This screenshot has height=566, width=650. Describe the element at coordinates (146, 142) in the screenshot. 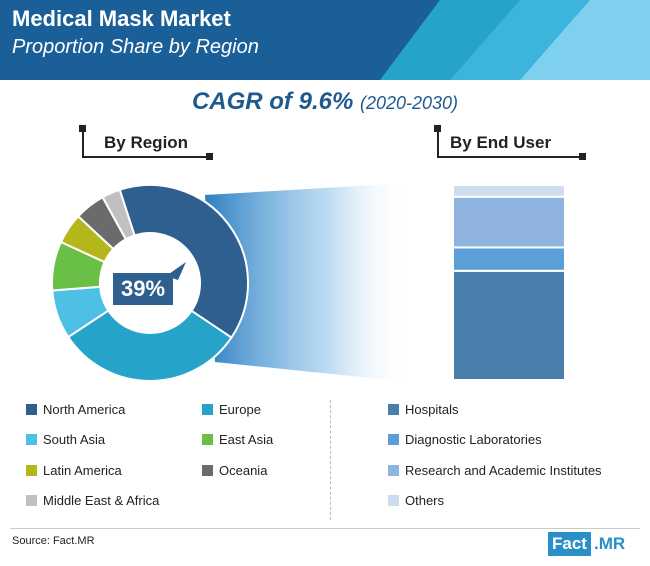

I see `by-region-label: By Region` at that location.